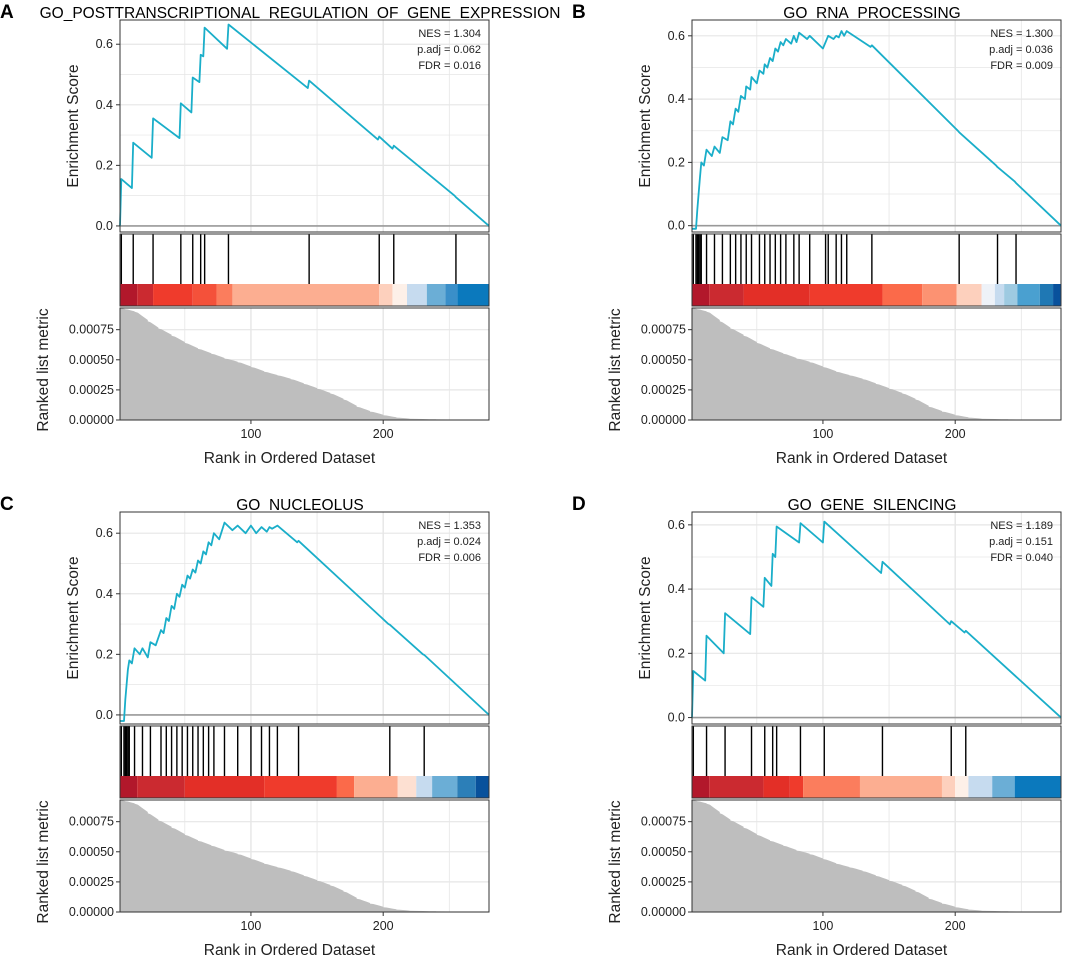 The image size is (1065, 957). What do you see at coordinates (615, 861) in the screenshot?
I see `metric-ylabel: Ranked list metric` at bounding box center [615, 861].